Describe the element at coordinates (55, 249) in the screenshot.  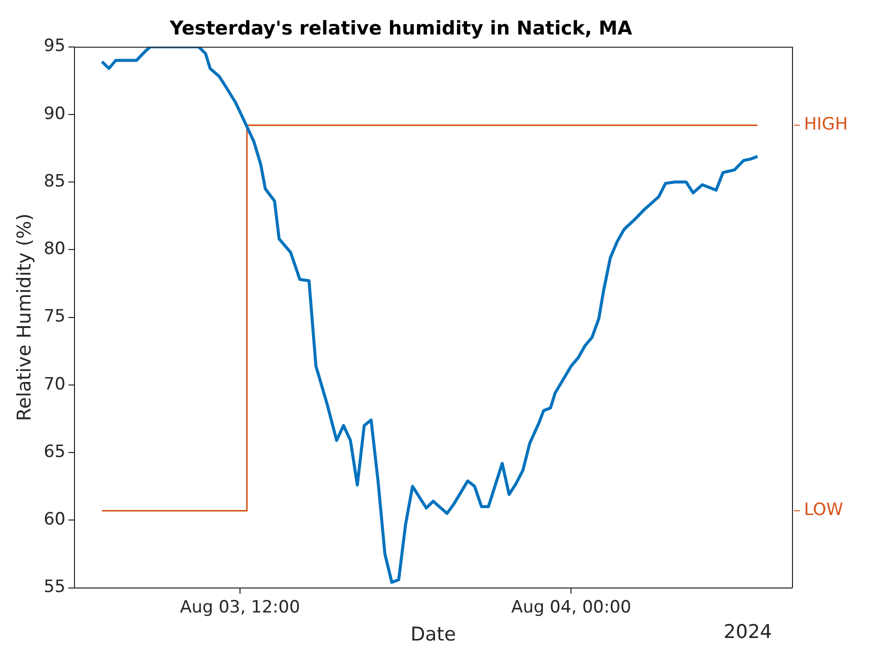
I see `y-tick-label: 80` at that location.